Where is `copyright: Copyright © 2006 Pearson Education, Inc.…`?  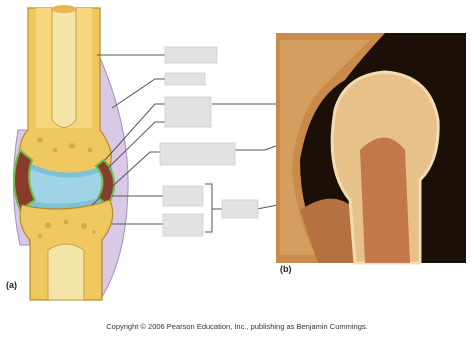 copyright: Copyright © 2006 Pearson Education, Inc.… is located at coordinates (237, 326).